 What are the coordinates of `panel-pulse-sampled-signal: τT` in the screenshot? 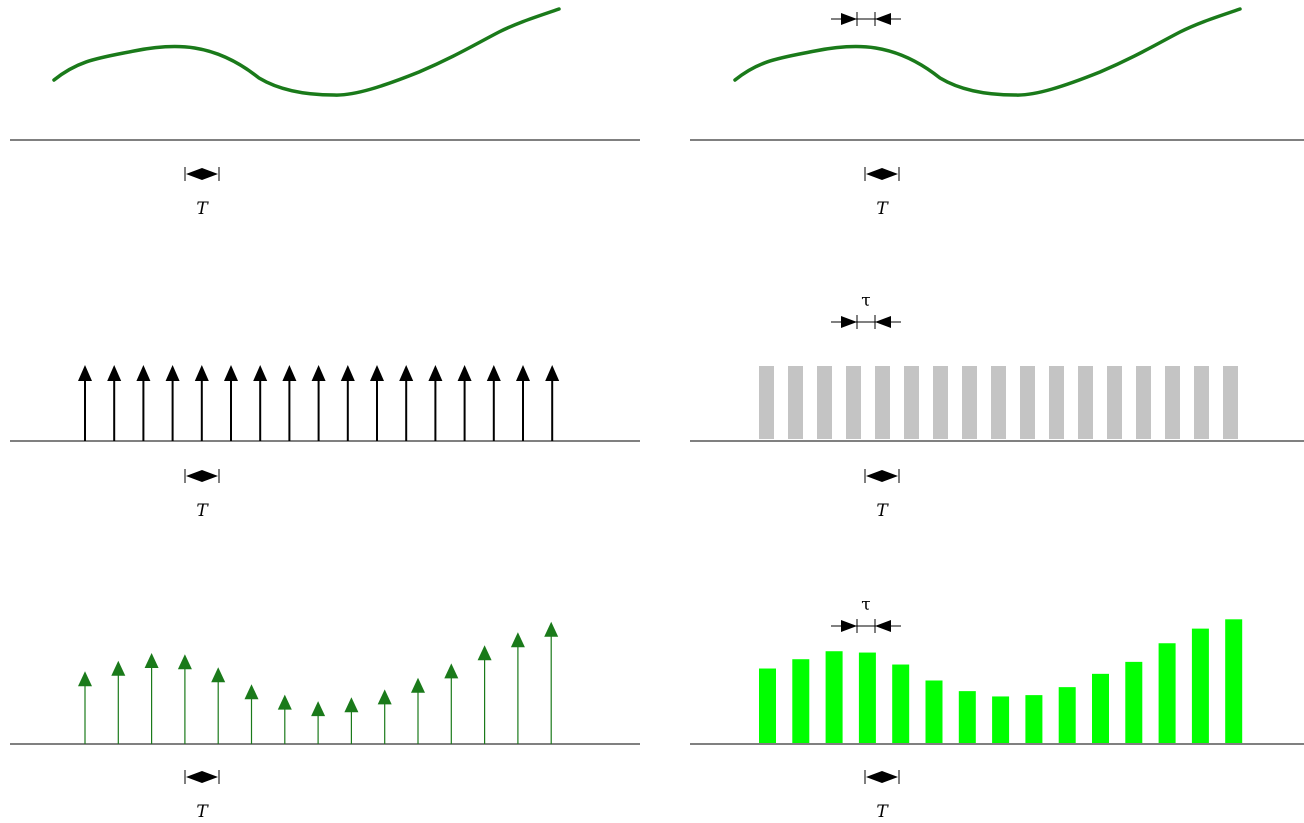 It's located at (997, 708).